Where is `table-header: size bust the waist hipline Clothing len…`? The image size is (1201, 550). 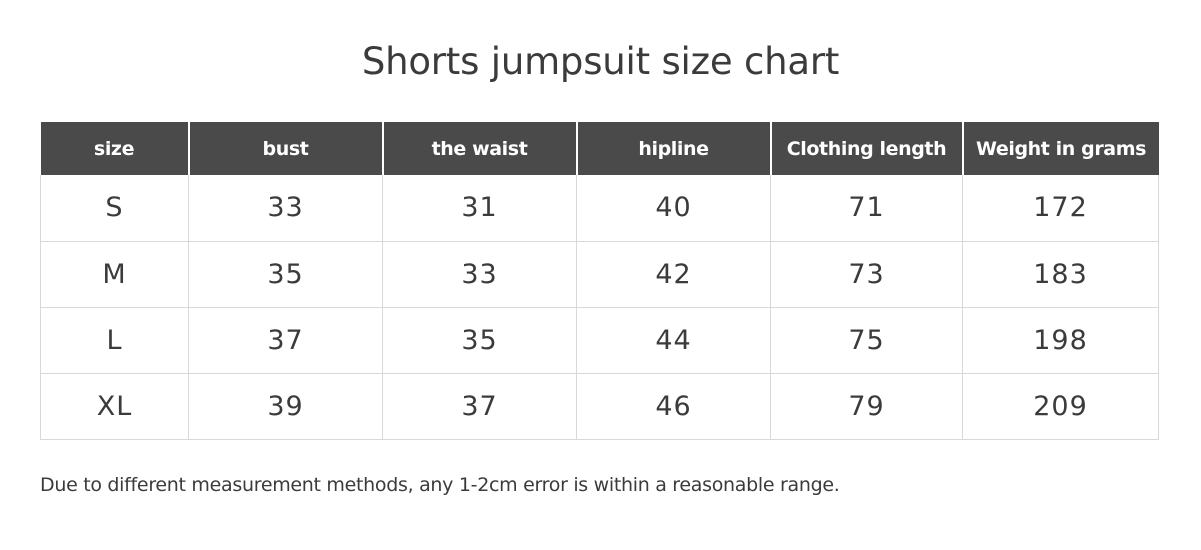
table-header: size bust the waist hipline Clothing len… is located at coordinates (599, 148).